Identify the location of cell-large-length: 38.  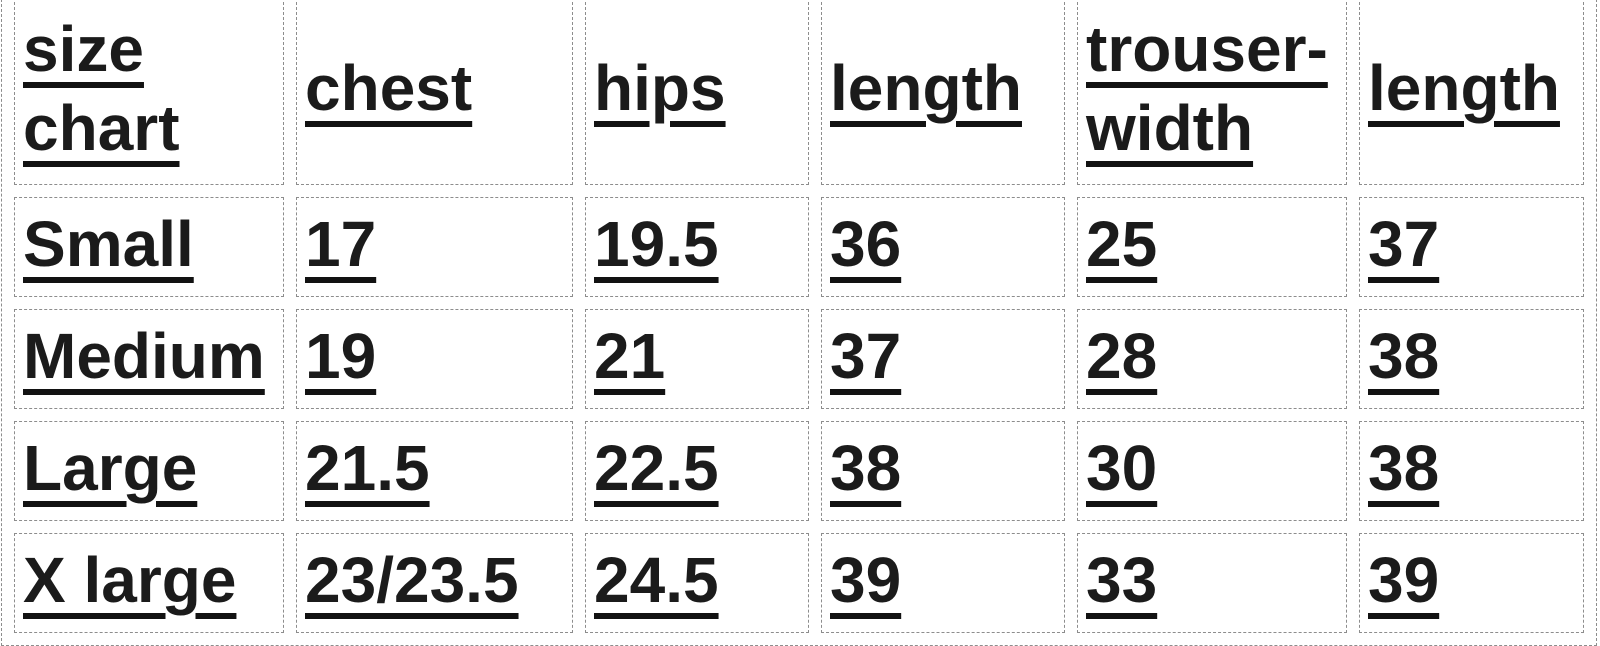
(943, 471).